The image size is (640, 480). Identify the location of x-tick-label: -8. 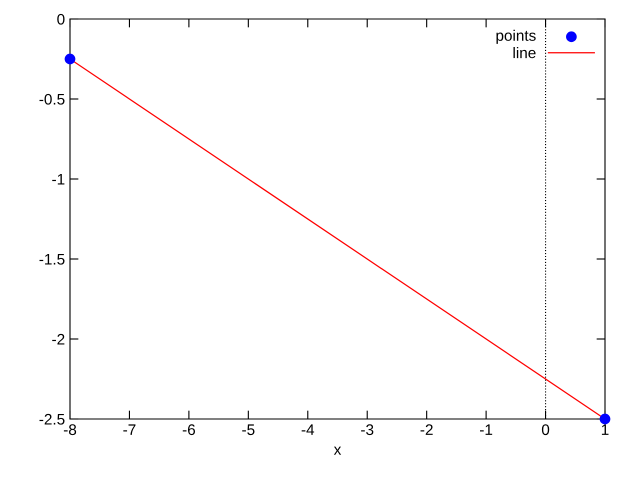
(70, 430).